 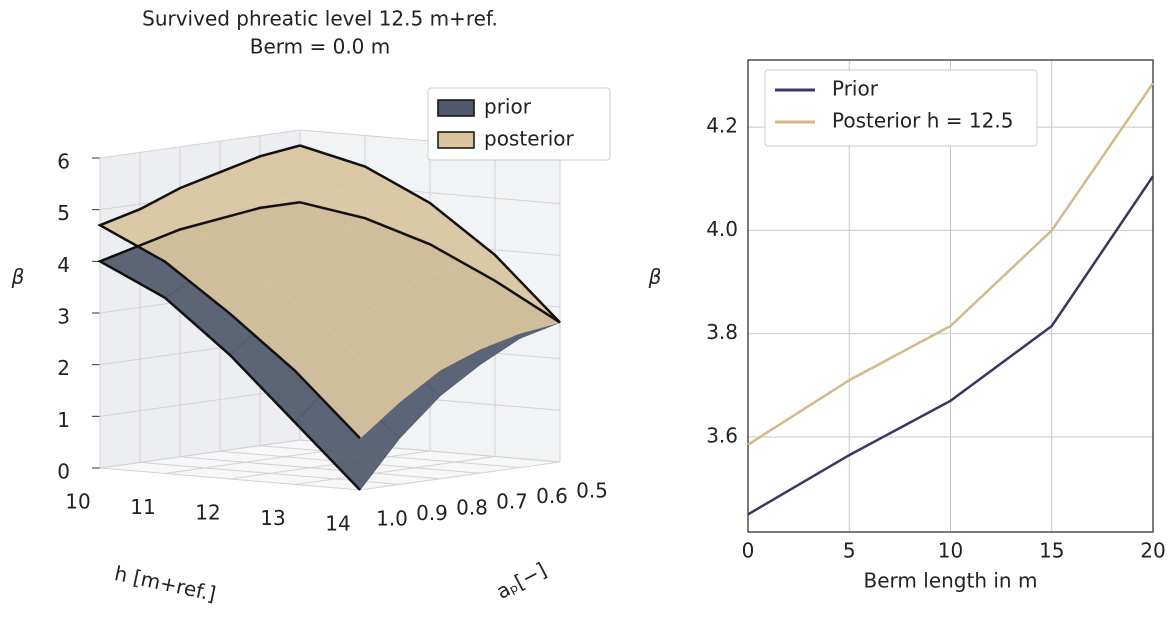 I want to click on x-tick-label: 20, so click(x=1152, y=551).